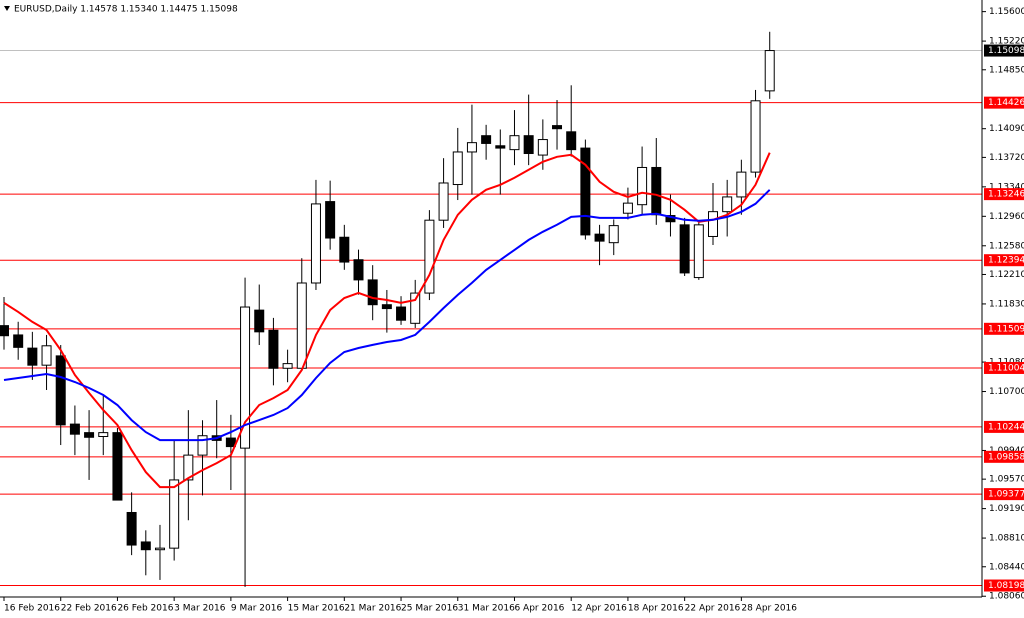 Image resolution: width=1024 pixels, height=618 pixels. I want to click on level-label: 1.15098, so click(1006, 51).